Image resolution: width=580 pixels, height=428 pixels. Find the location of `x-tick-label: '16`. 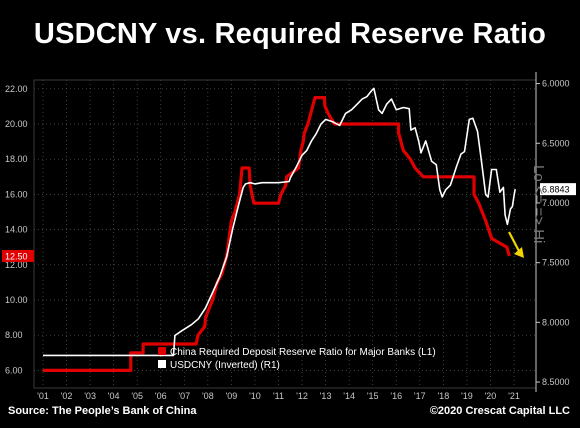

x-tick-label: '16 is located at coordinates (396, 396).